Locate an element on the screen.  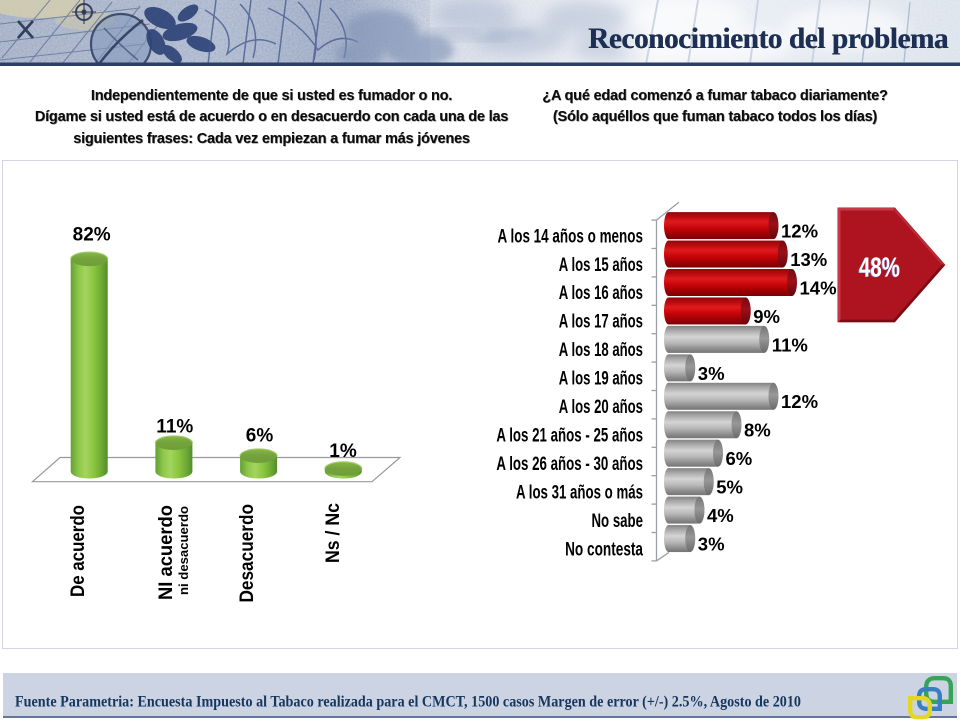
svg-text: 14% is located at coordinates (818, 287).